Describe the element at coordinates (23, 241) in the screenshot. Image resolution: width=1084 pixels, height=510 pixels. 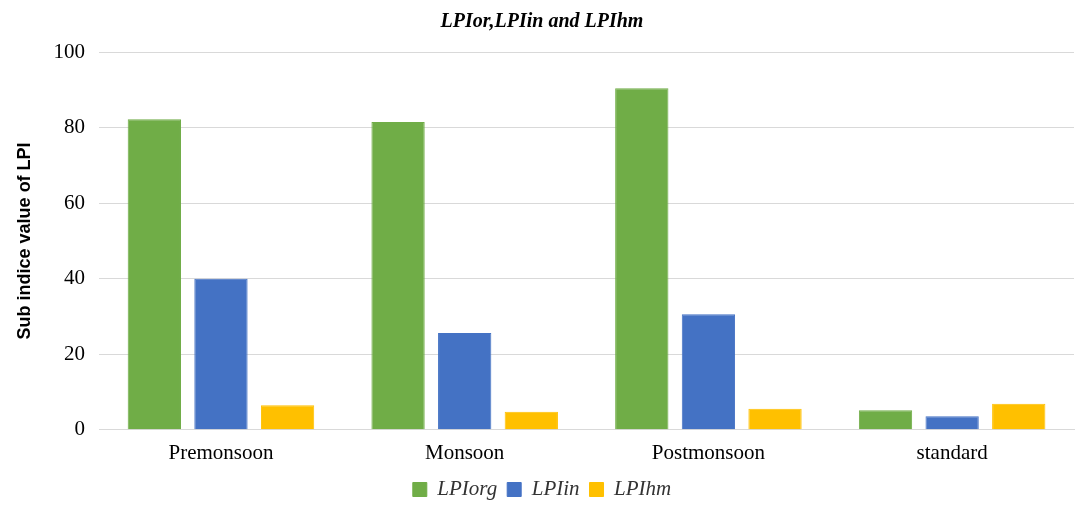
I see `y-axis-title: Sub indice value of LPI` at that location.